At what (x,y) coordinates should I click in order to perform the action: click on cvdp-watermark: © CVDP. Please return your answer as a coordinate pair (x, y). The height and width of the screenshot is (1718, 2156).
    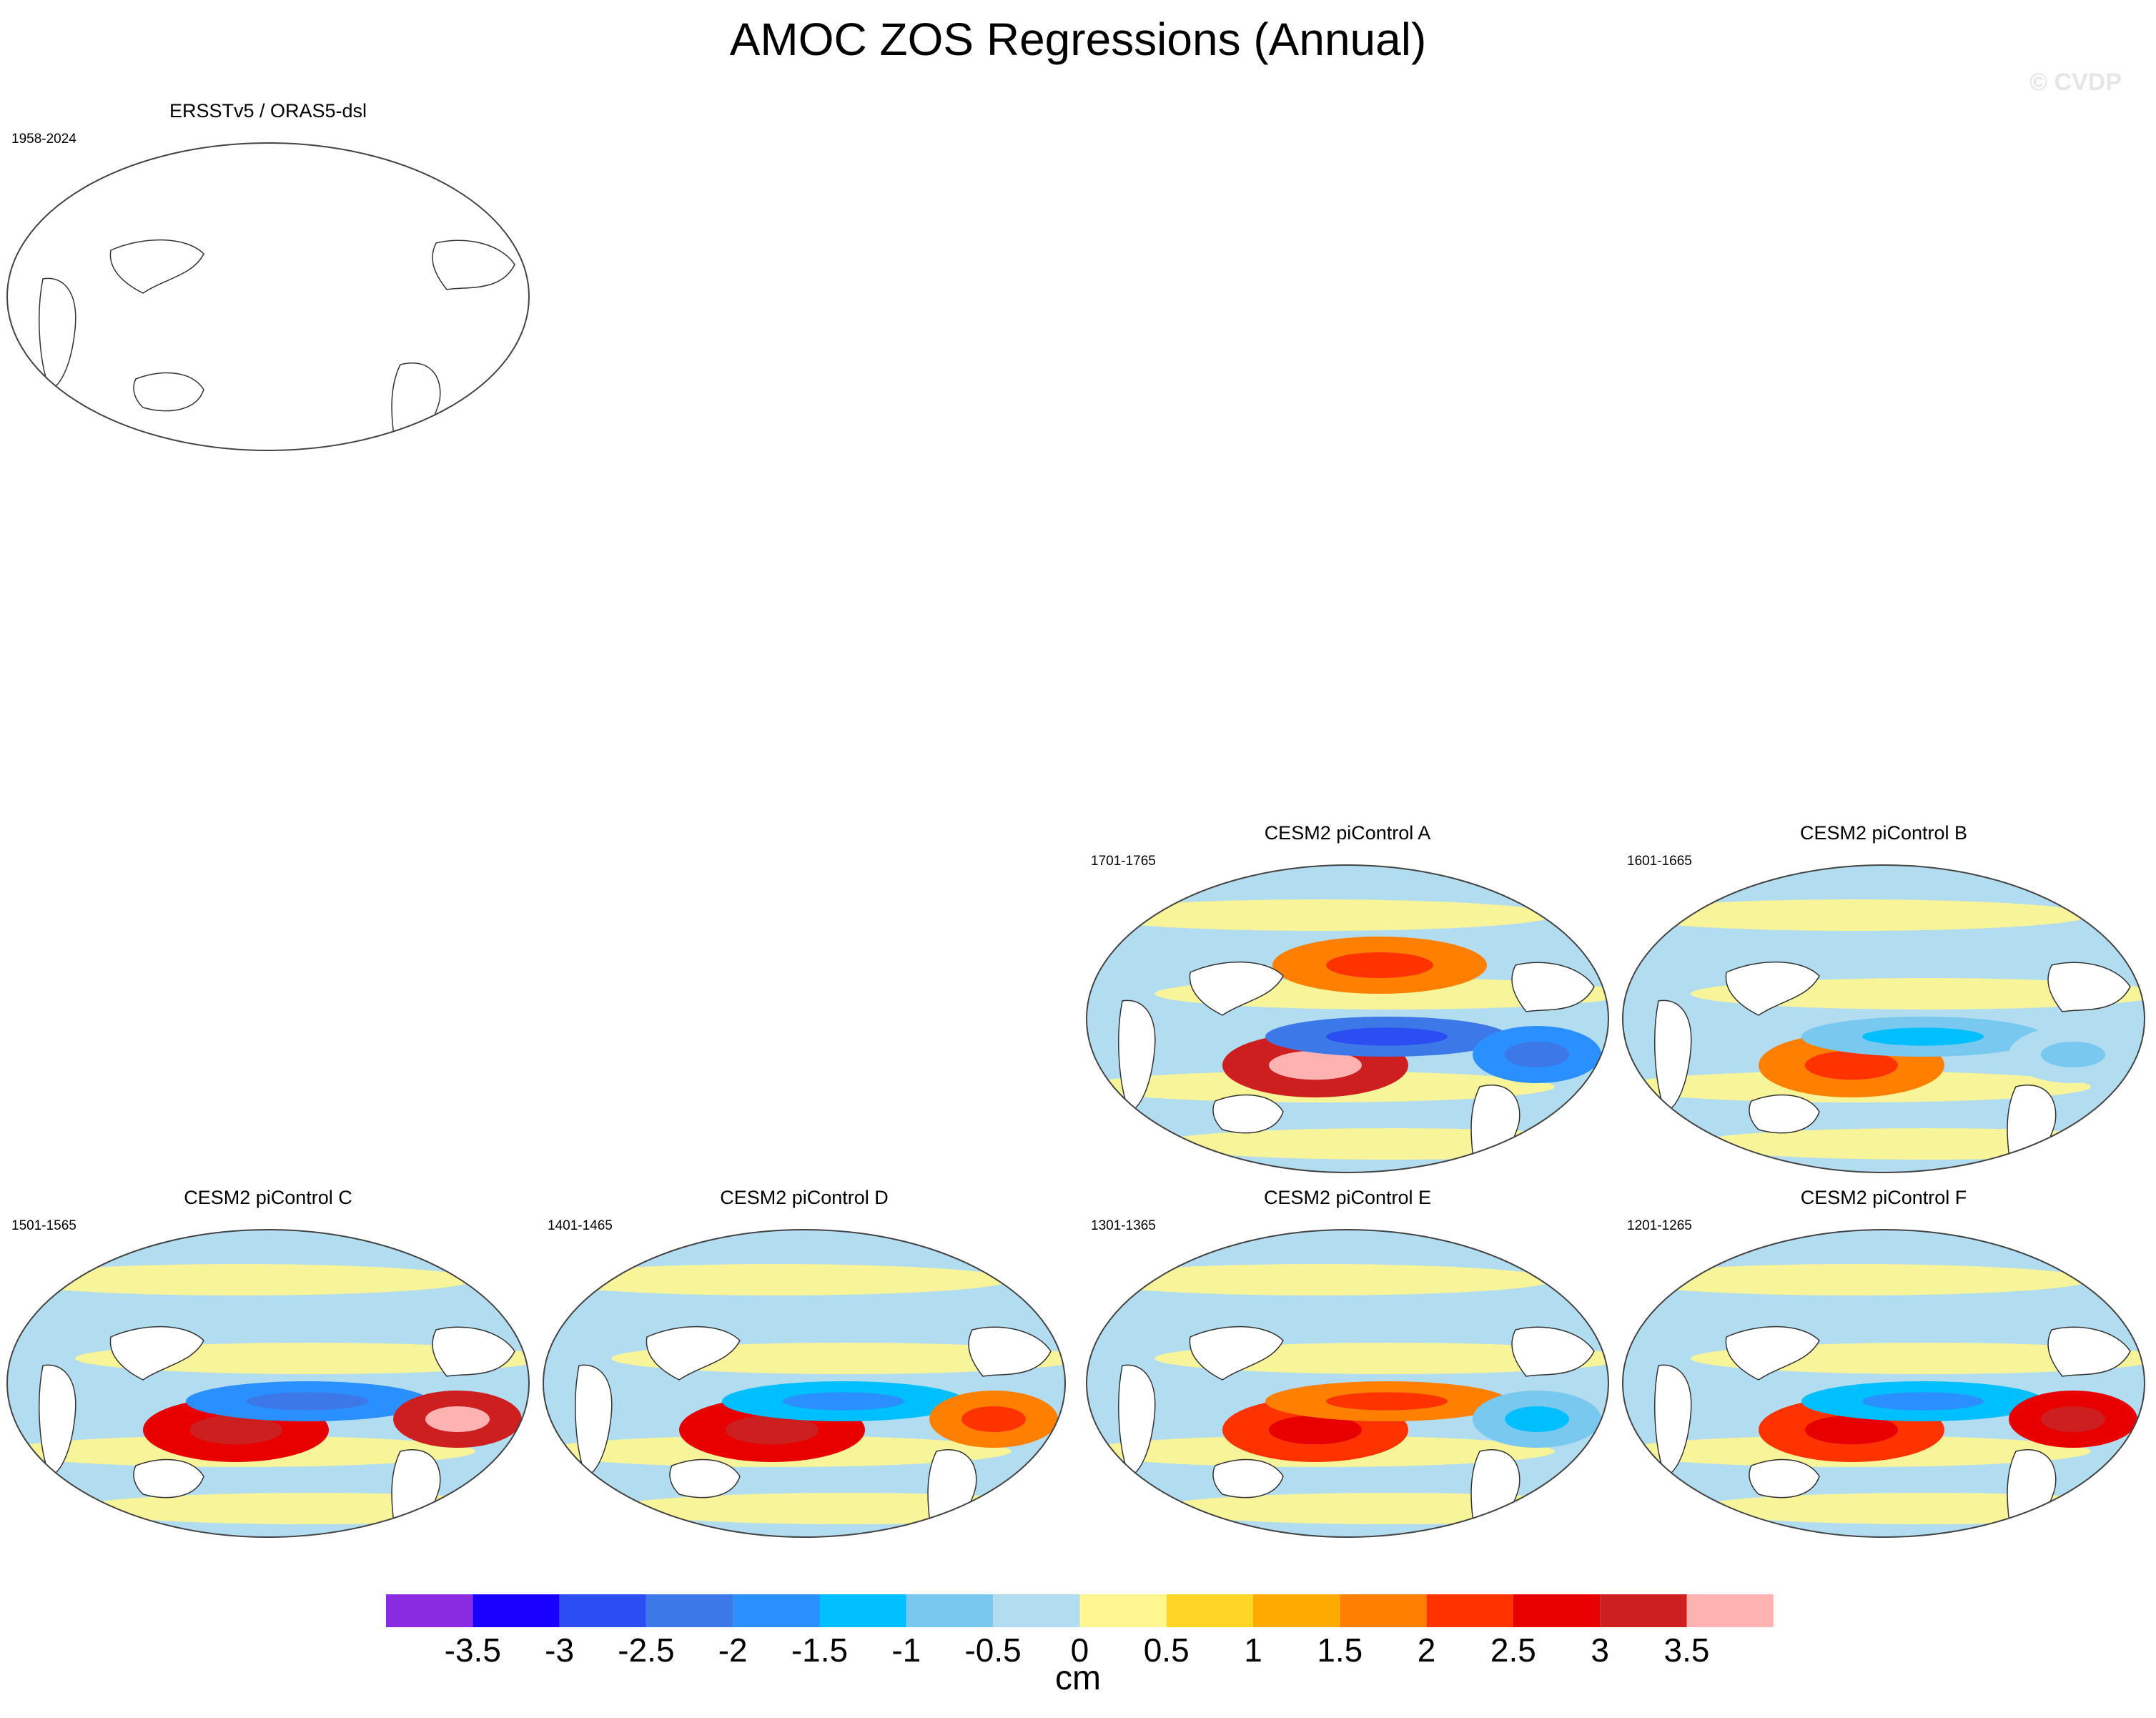
    Looking at the image, I should click on (2075, 83).